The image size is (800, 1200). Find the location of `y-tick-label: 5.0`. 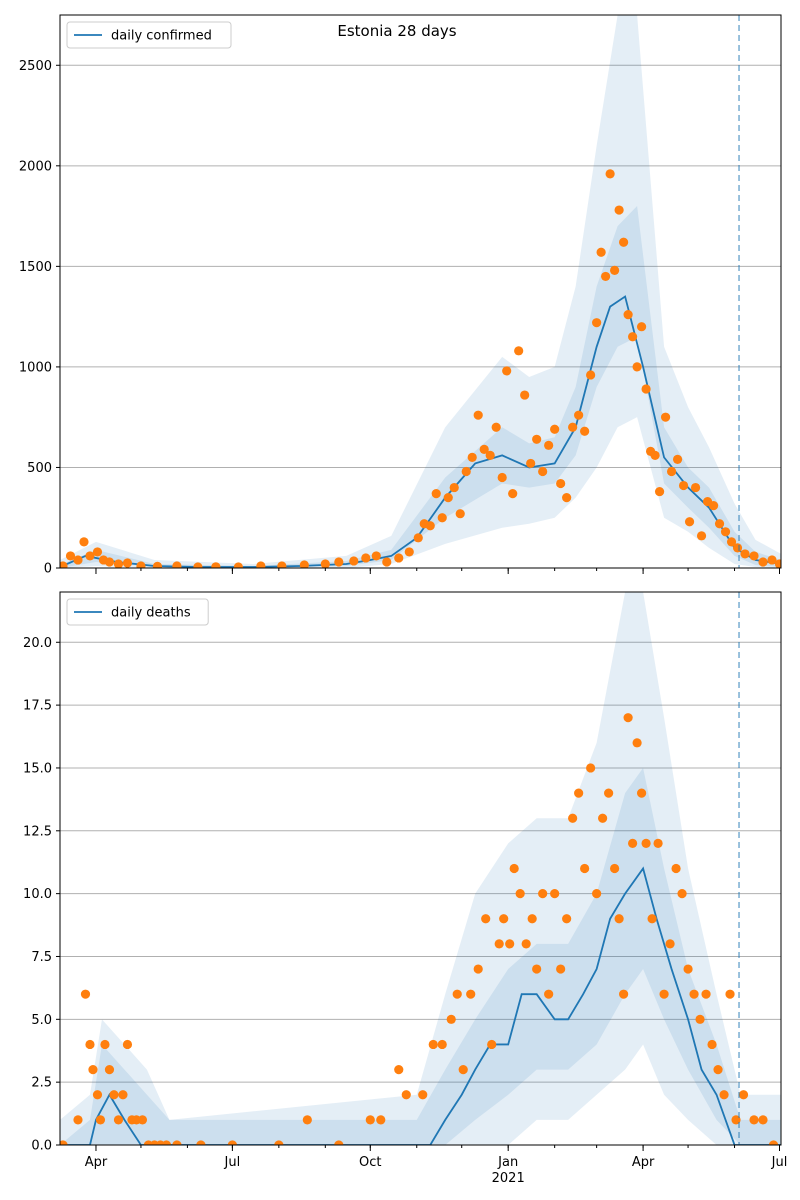

y-tick-label: 5.0 is located at coordinates (41, 1020).